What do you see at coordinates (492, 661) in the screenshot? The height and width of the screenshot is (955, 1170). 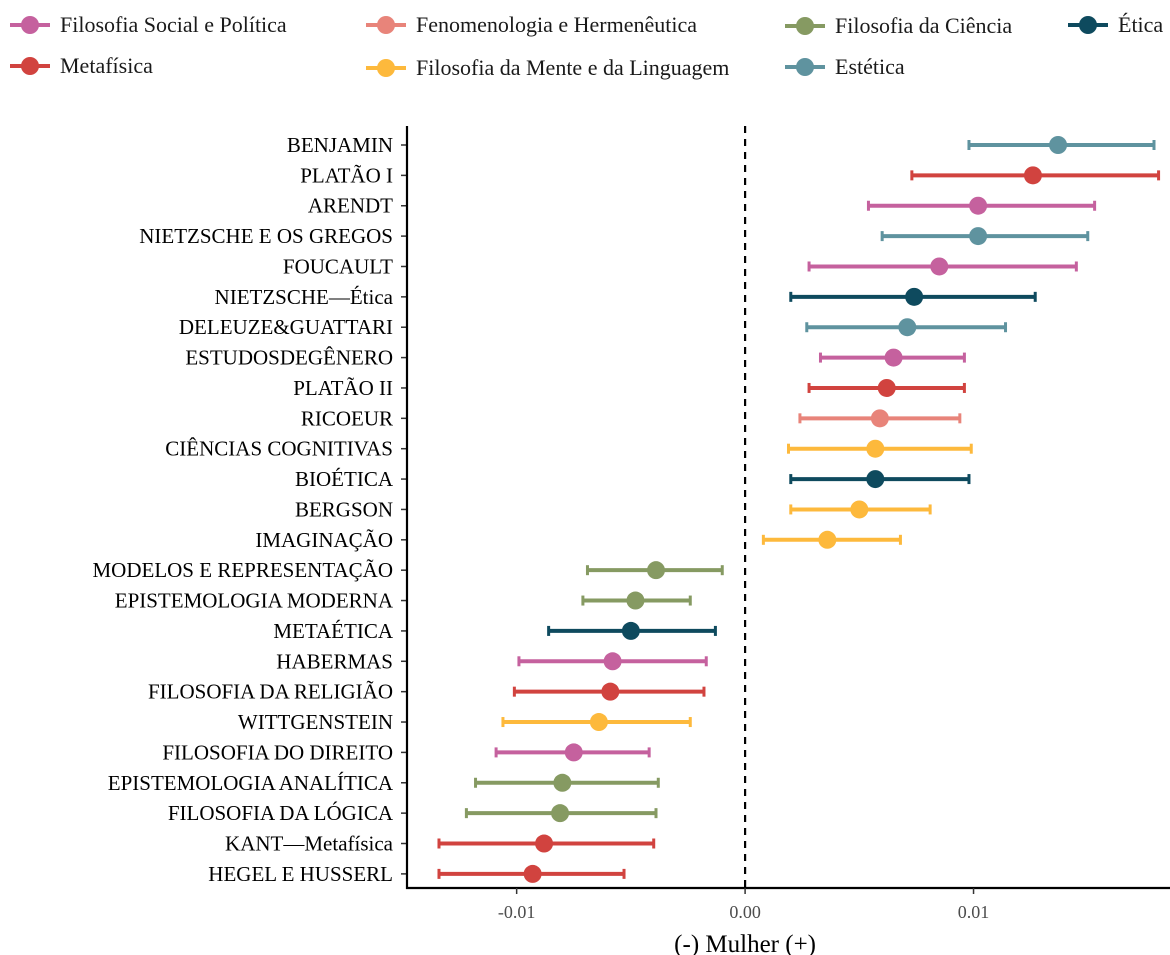 I see `data-row: HABERMAS` at bounding box center [492, 661].